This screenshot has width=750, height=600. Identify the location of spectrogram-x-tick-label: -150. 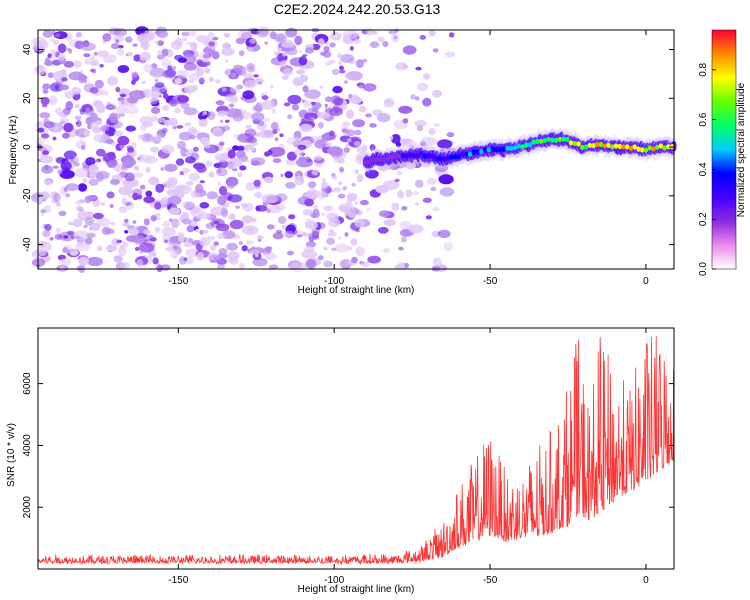
(178, 281).